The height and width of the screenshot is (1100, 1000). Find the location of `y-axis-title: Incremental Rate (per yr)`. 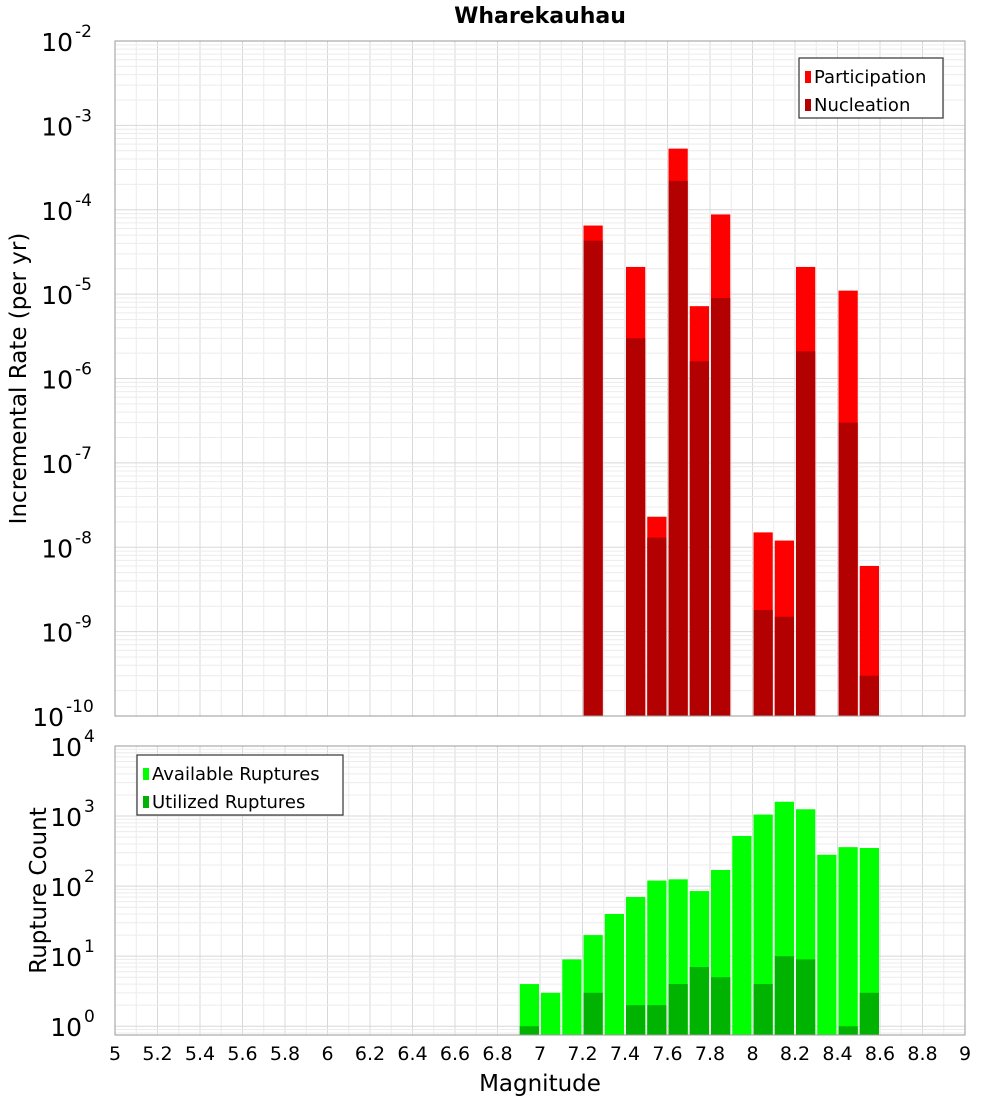

y-axis-title: Incremental Rate (per yr) is located at coordinates (19, 379).